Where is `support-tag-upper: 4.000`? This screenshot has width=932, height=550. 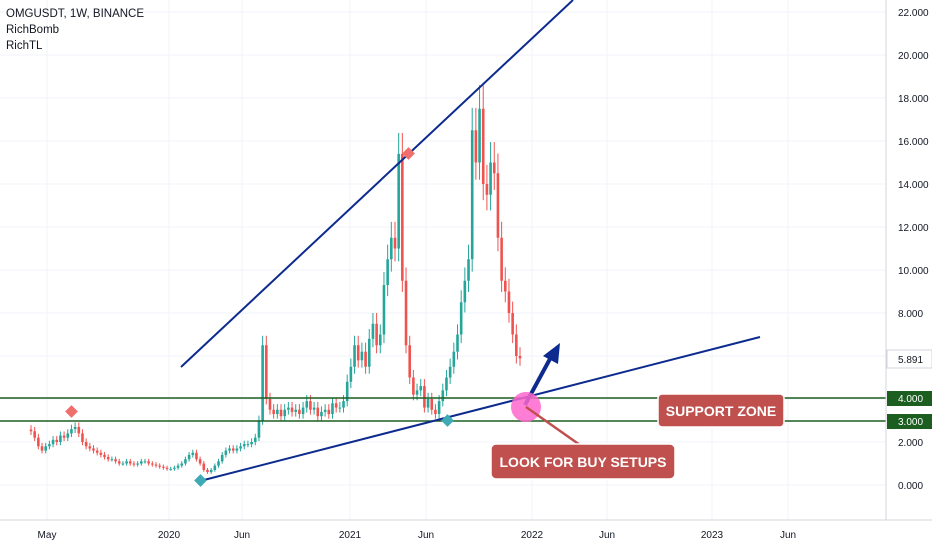 support-tag-upper: 4.000 is located at coordinates (909, 398).